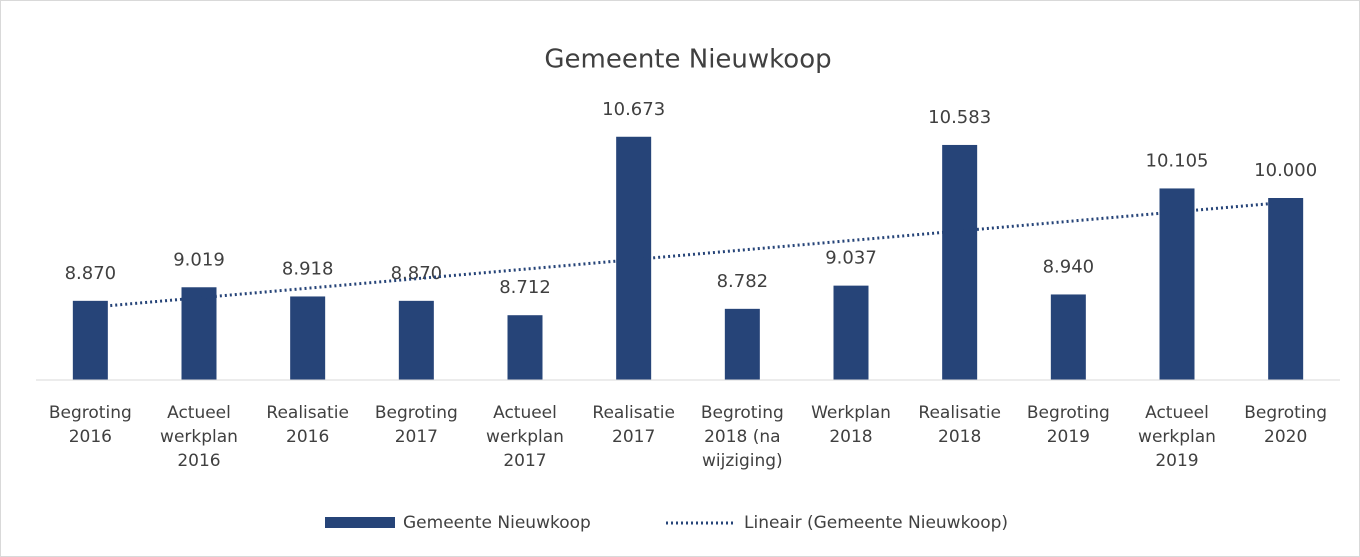  What do you see at coordinates (851, 258) in the screenshot?
I see `data-label: 9.037` at bounding box center [851, 258].